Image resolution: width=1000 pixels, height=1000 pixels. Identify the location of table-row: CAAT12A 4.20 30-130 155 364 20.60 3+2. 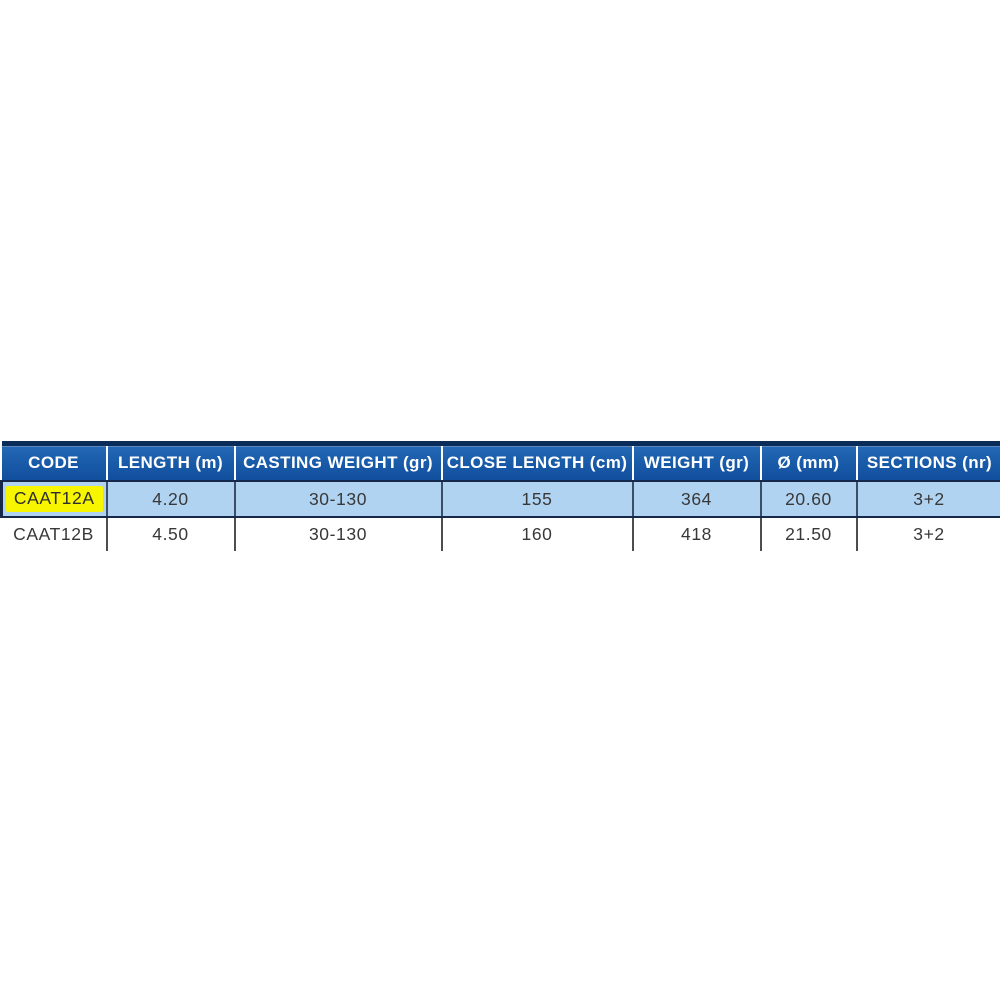
(500, 499).